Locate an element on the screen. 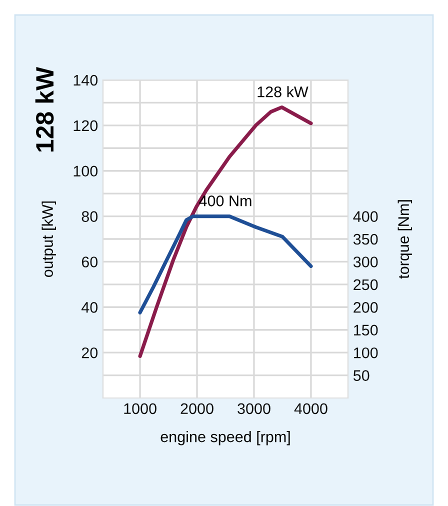  y-tick-label: 60 is located at coordinates (90, 262).